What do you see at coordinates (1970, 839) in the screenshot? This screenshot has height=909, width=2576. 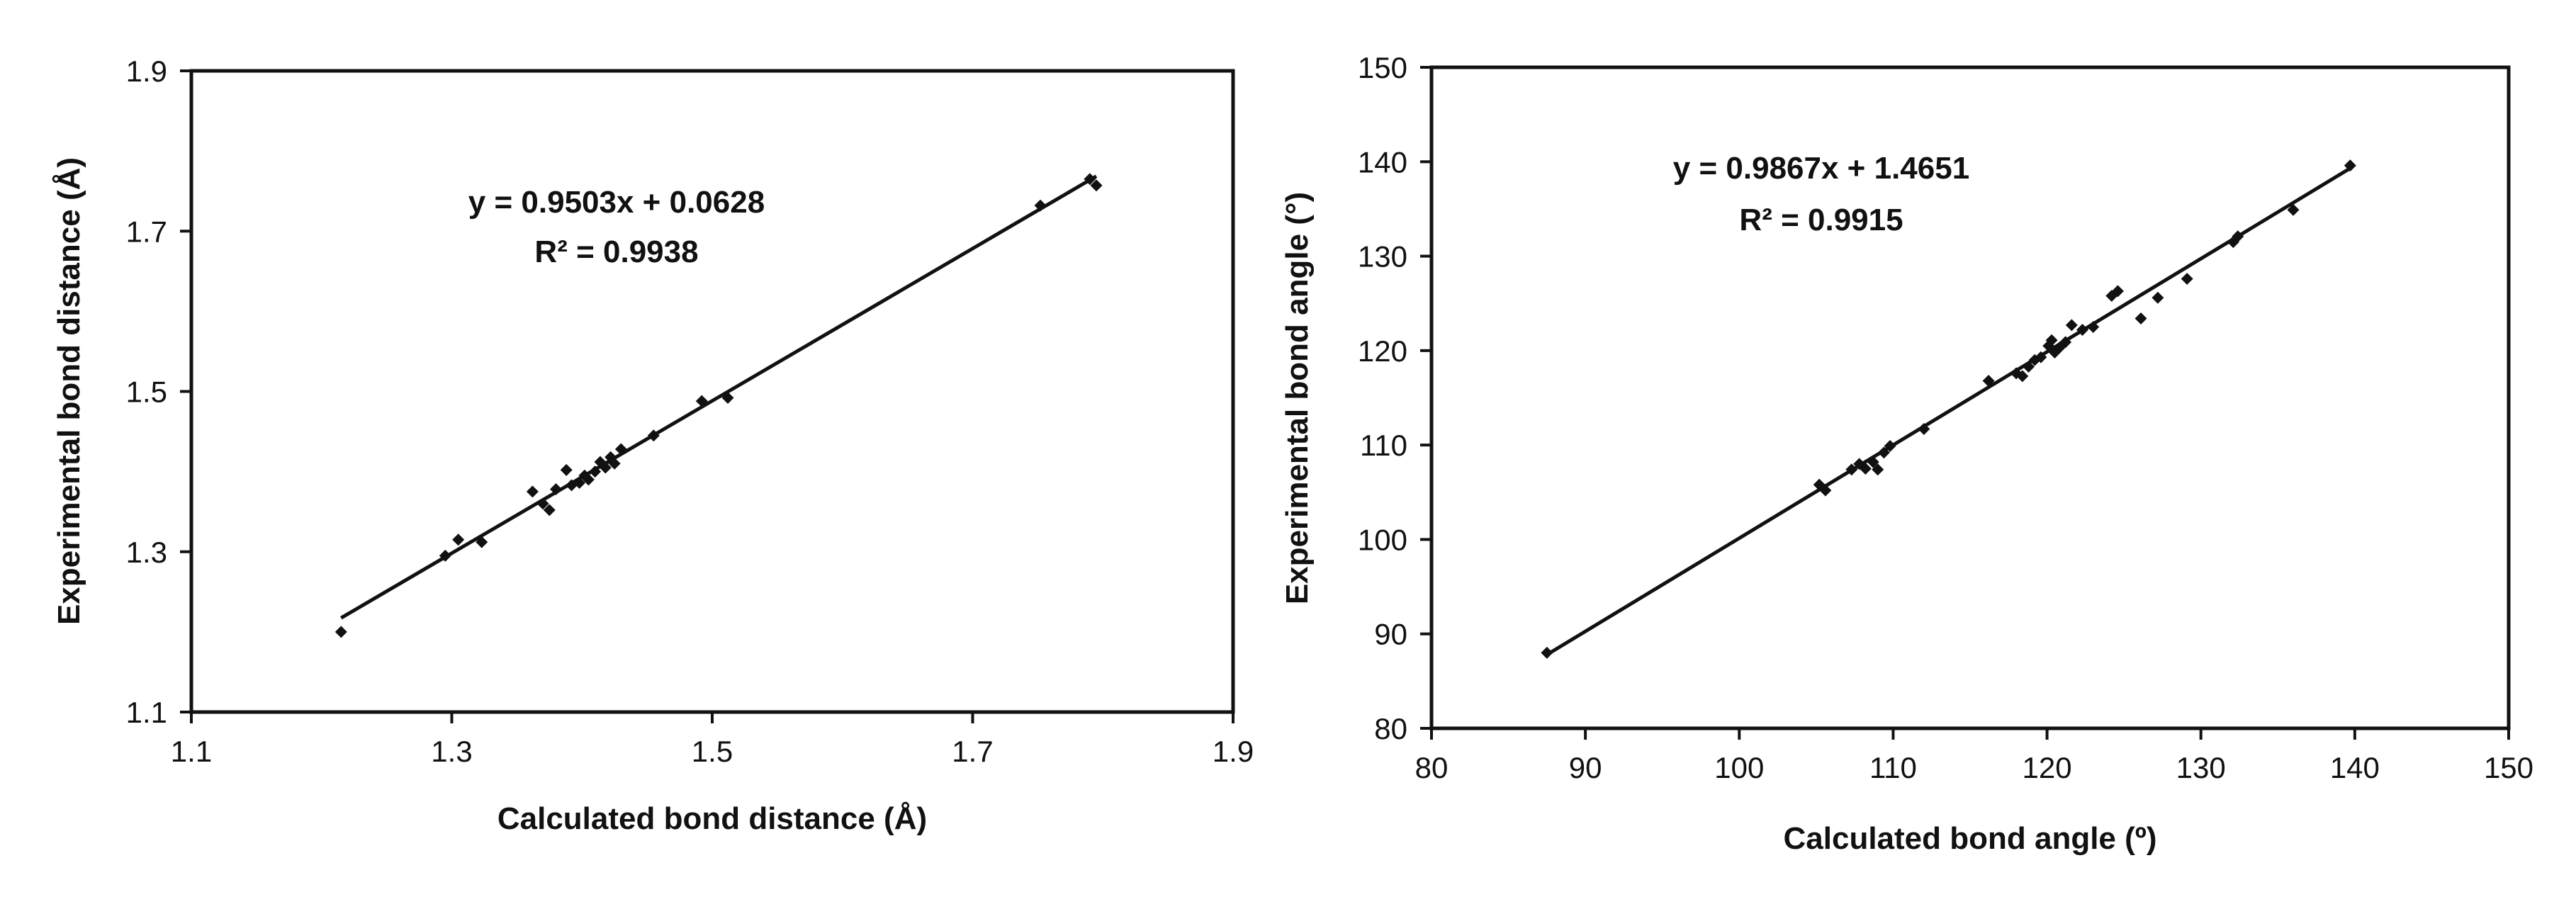 I see `x-axis-title: Calculated bond angle (º)` at bounding box center [1970, 839].